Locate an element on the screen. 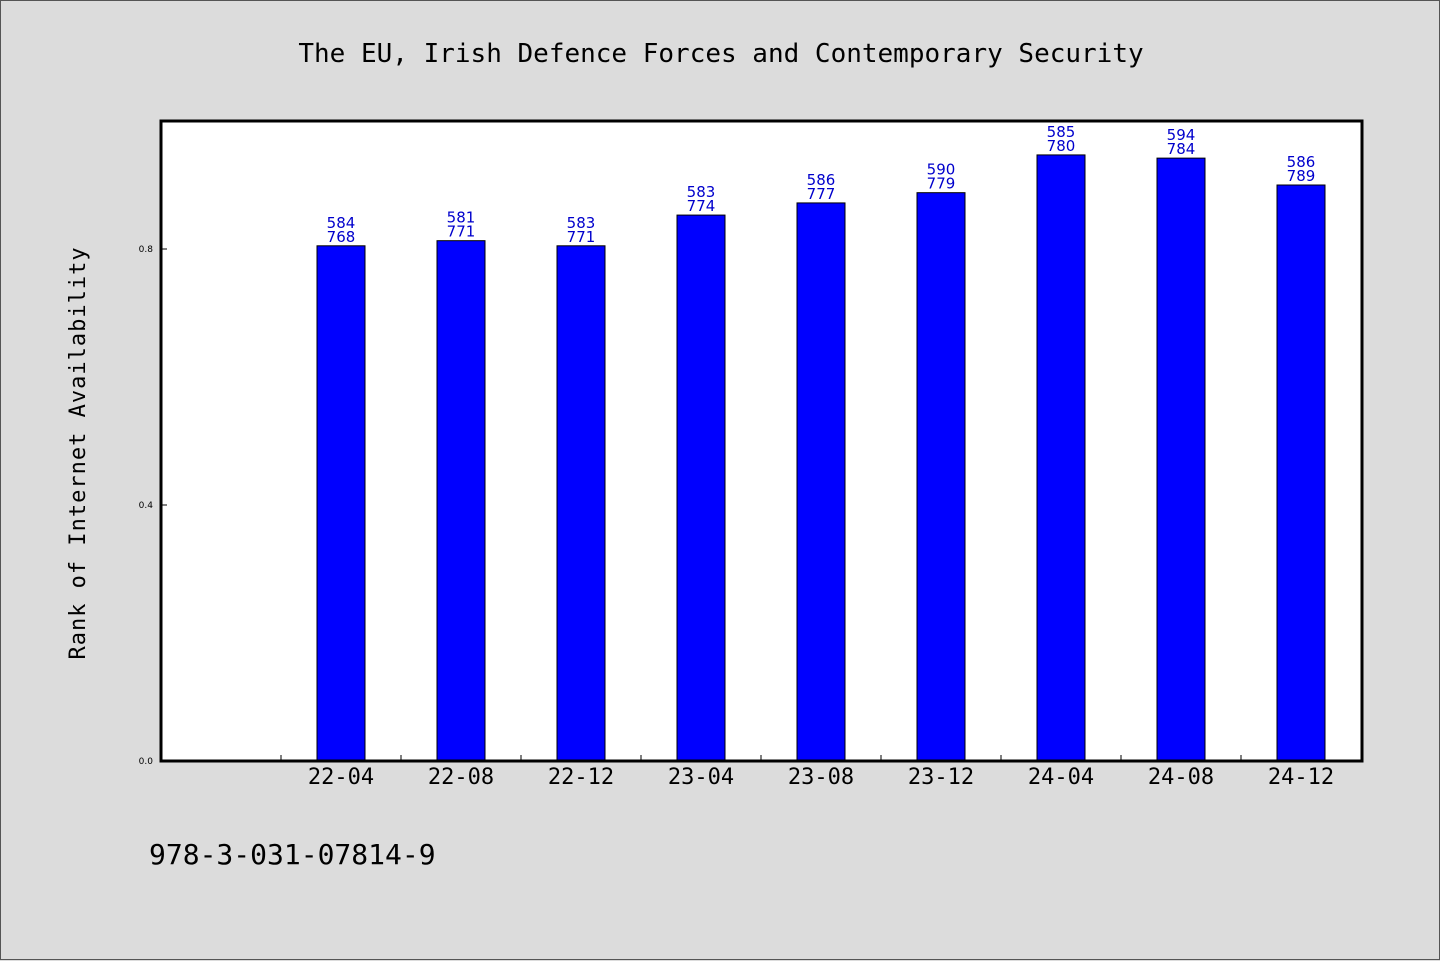 The image size is (1440, 961). y-tick-label-0.0: 0.0 is located at coordinates (146, 762).